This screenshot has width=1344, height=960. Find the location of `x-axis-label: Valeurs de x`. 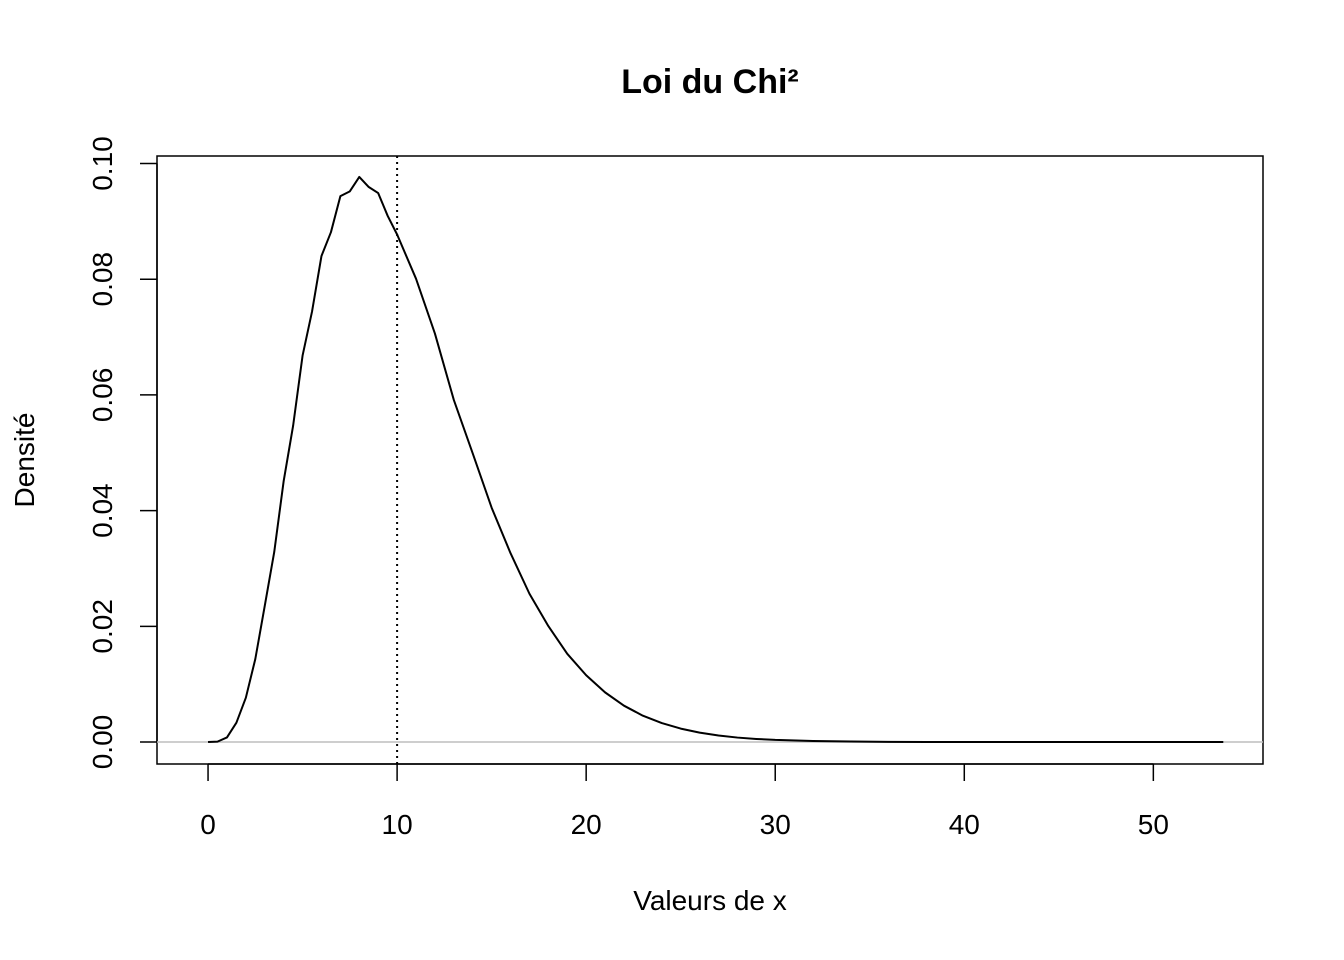

x-axis-label: Valeurs de x is located at coordinates (710, 900).